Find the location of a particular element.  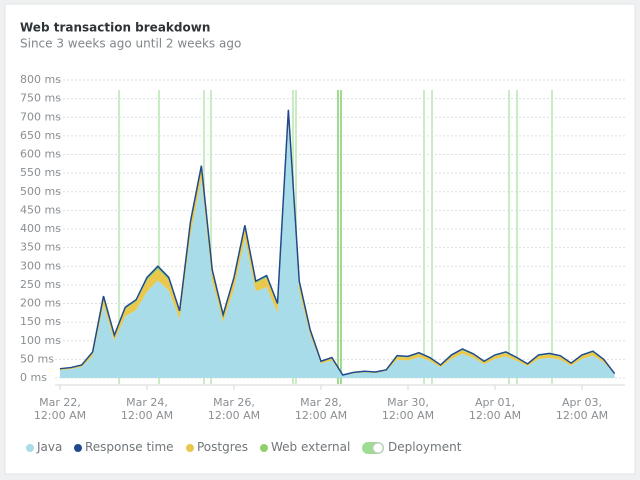

chart-subtitle: Since 3 weeks ago until 2 weeks ago is located at coordinates (130, 44).